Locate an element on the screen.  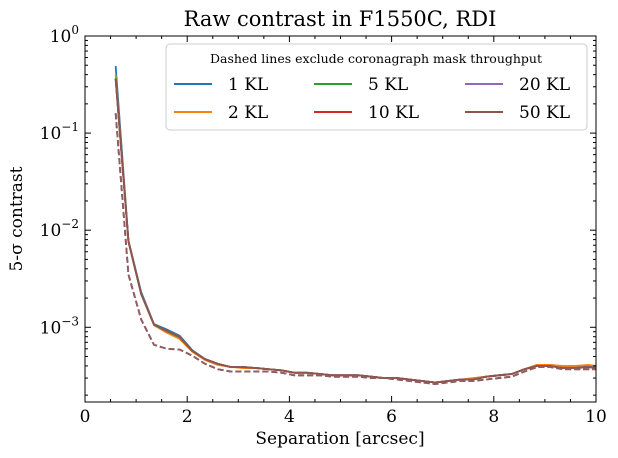
legend-label: 50 KL is located at coordinates (544, 113).